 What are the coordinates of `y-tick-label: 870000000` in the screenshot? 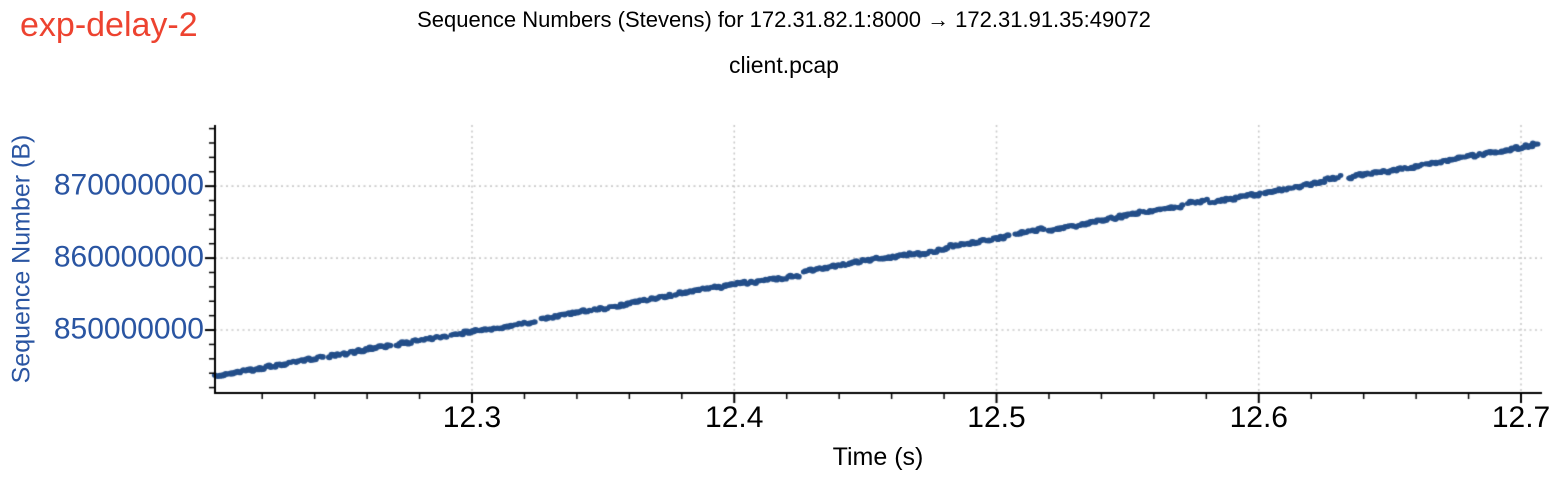 It's located at (128, 185).